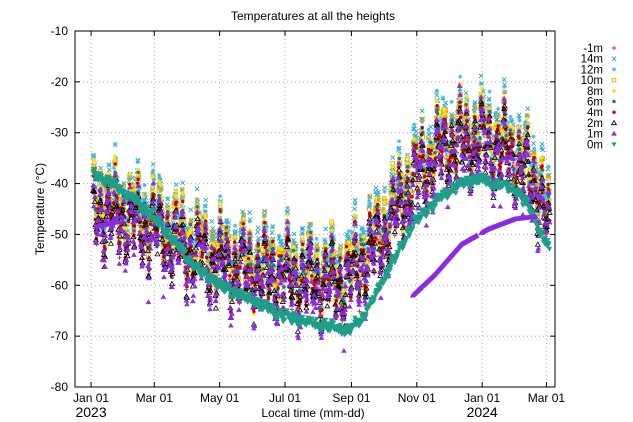 The width and height of the screenshot is (633, 422). I want to click on point--1m, so click(395, 227).